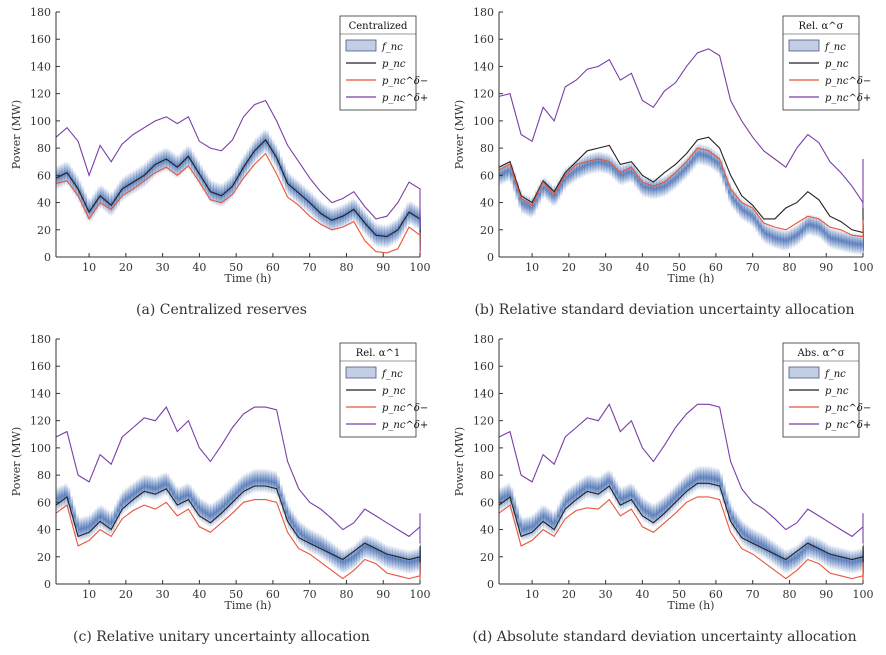 Image resolution: width=886 pixels, height=655 pixels. What do you see at coordinates (405, 425) in the screenshot?
I see `legend-entry-label: p_nc^δ+` at bounding box center [405, 425].